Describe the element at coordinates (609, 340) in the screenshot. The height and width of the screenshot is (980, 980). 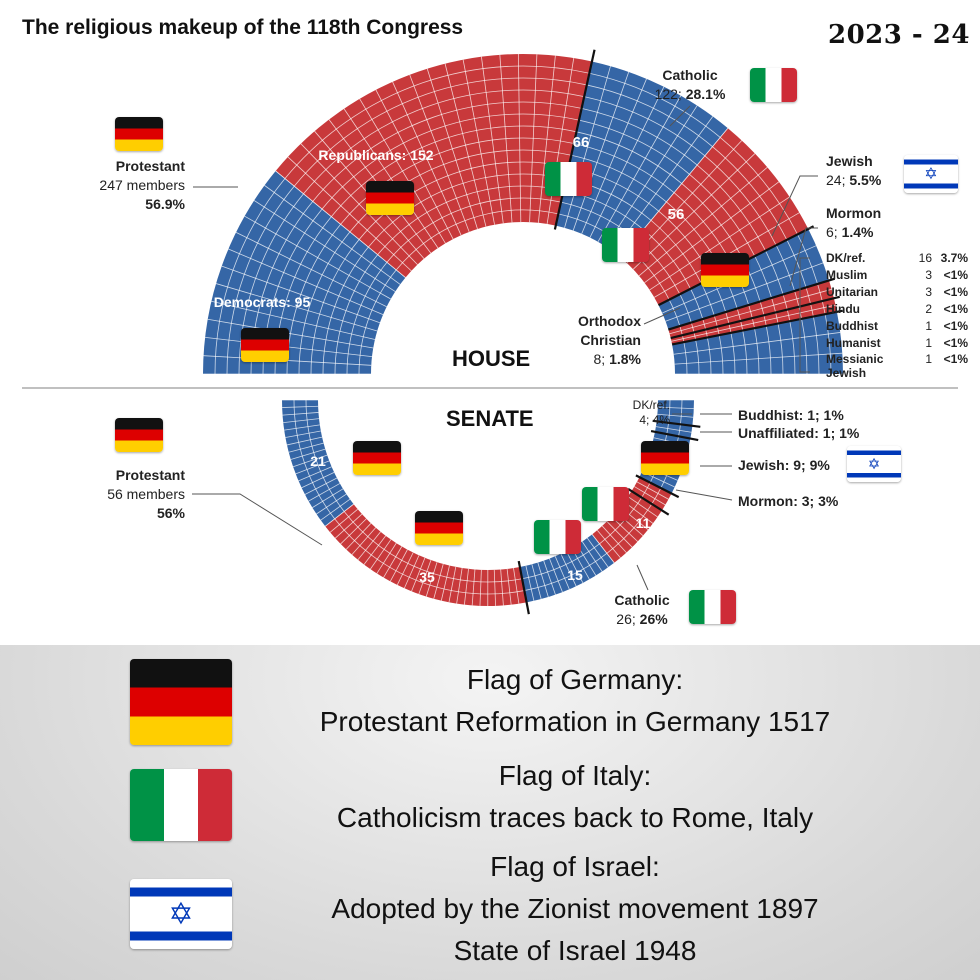
I see `house-orthodox-label: Orthodox Christian 8; 1.8%` at that location.